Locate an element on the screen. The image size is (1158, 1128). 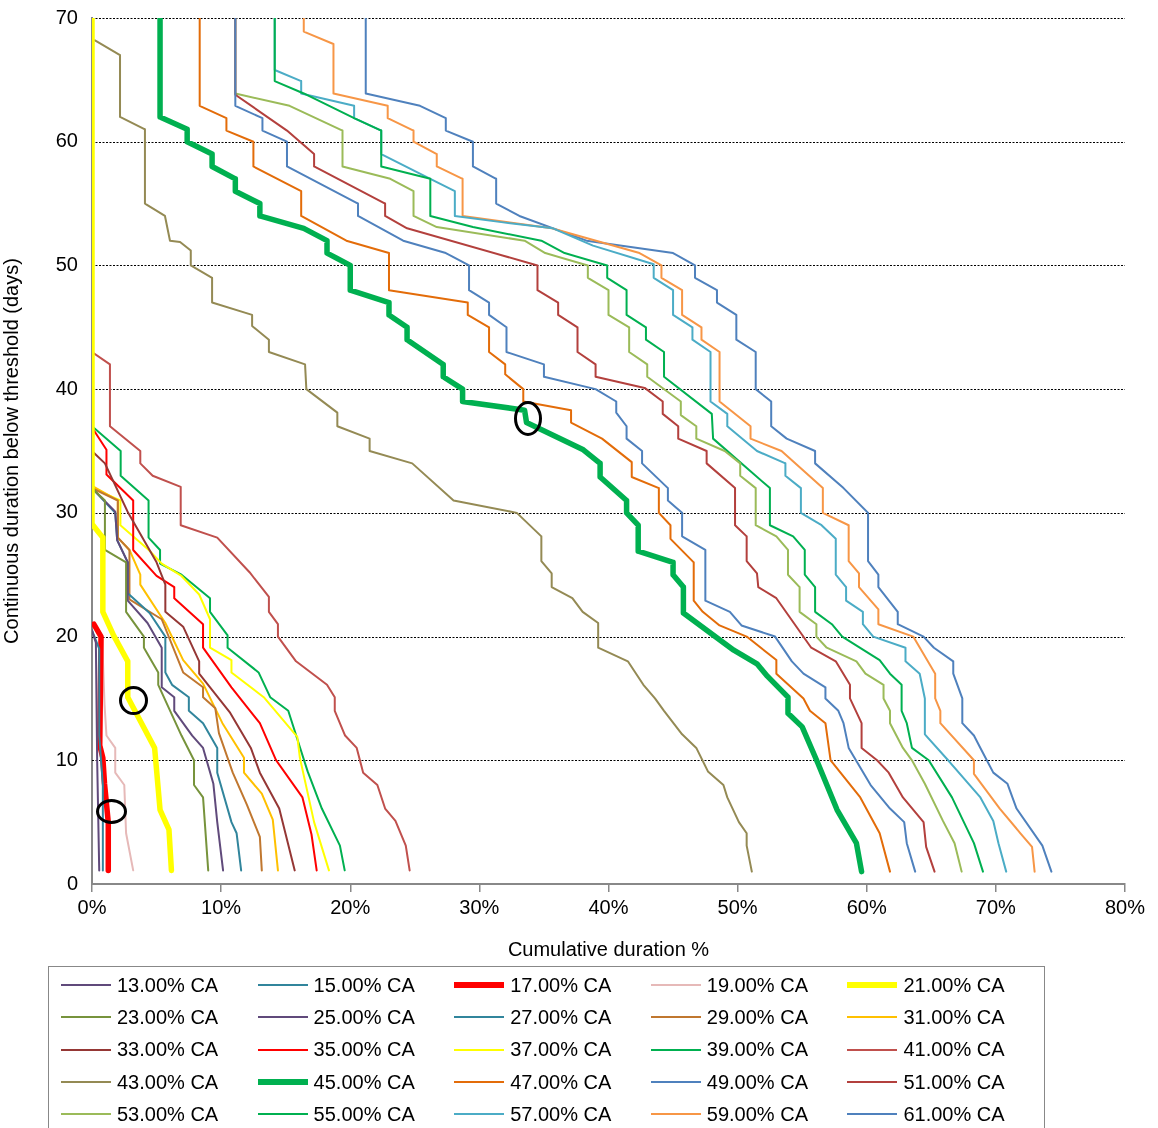
y-tick-label: 60 is located at coordinates (66, 140).